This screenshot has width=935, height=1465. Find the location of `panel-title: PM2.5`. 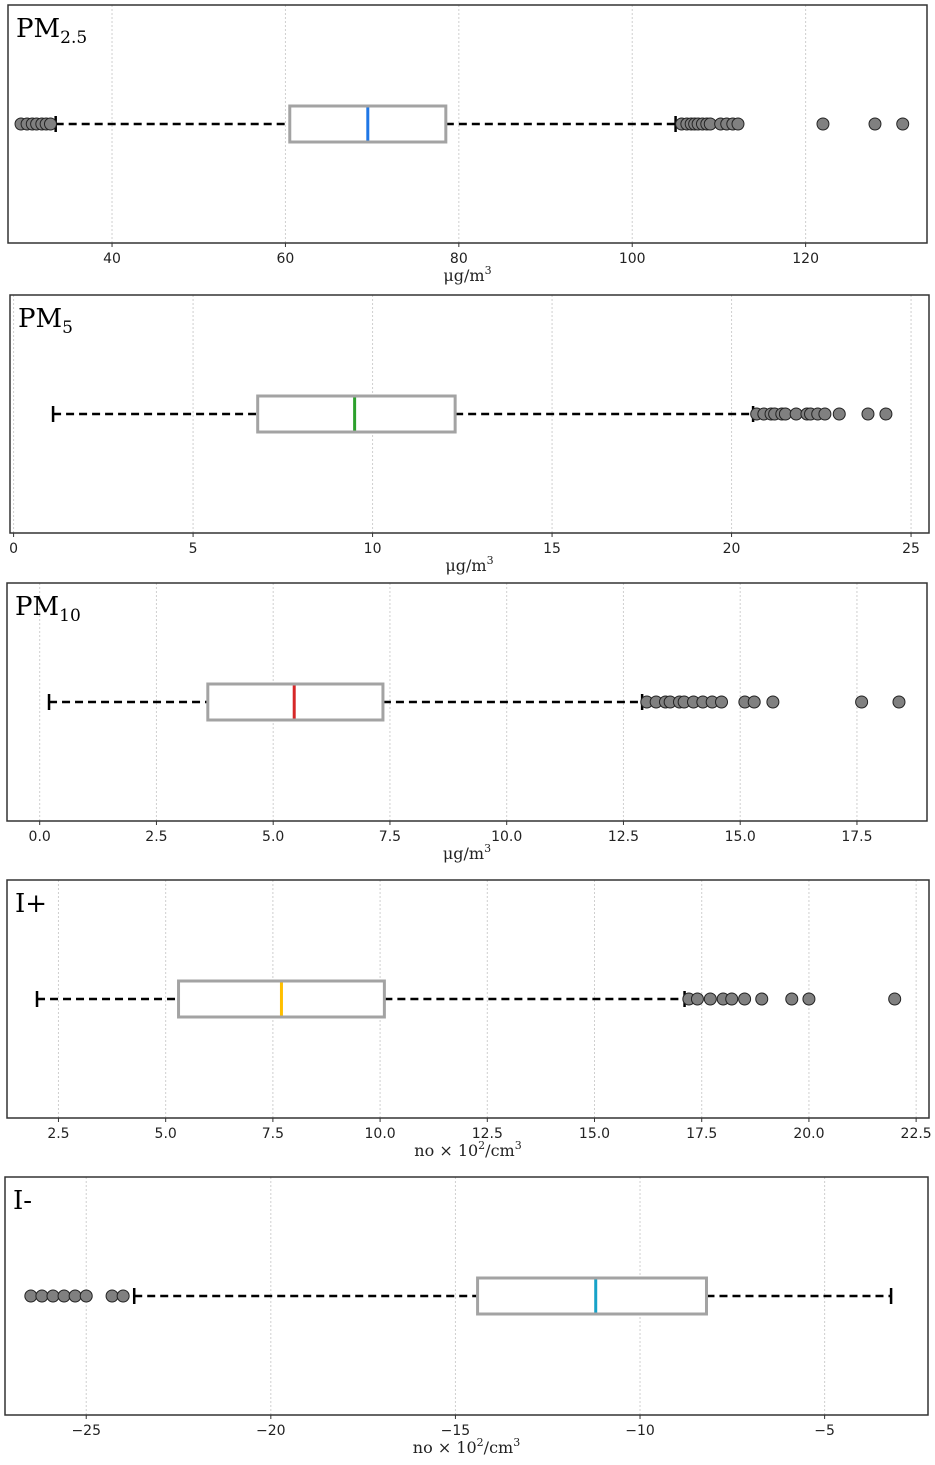

panel-title: PM2.5 is located at coordinates (51, 31).